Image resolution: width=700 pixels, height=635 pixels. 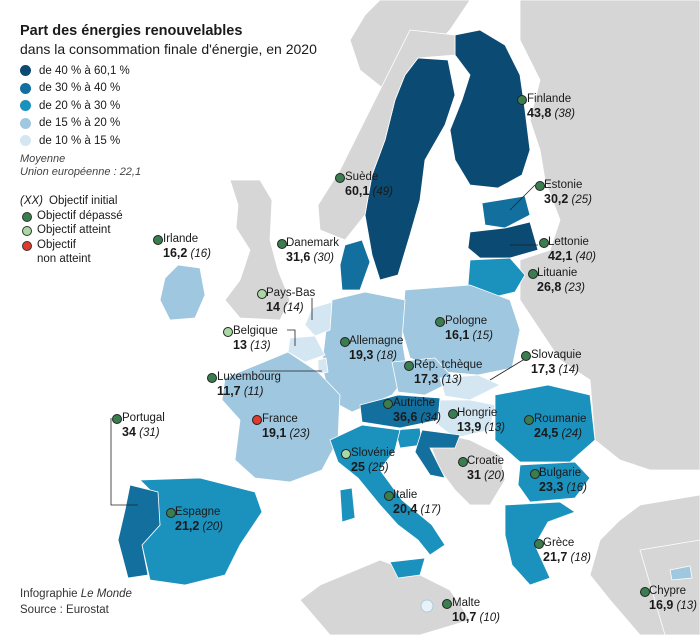 What do you see at coordinates (427, 606) in the screenshot?
I see `country-malte` at bounding box center [427, 606].